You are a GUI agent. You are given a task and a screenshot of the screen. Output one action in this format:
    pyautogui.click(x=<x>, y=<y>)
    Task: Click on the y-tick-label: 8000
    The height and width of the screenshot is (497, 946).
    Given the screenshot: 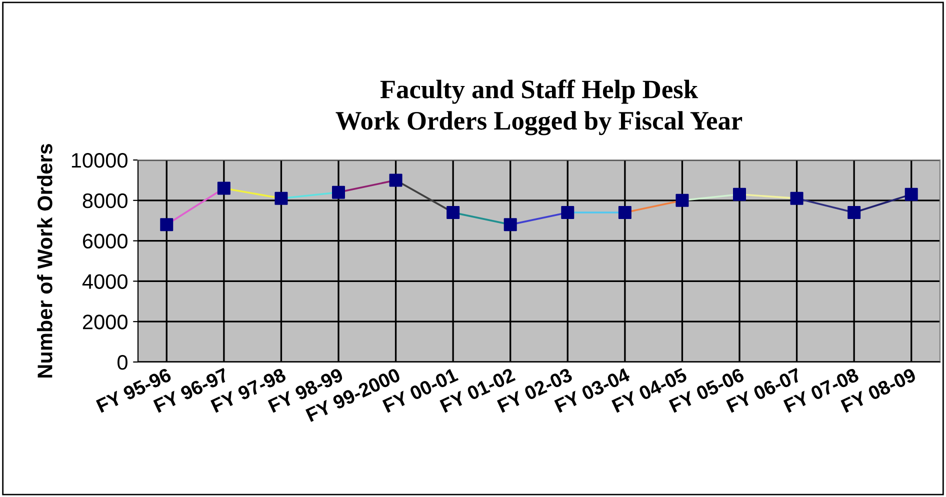 What is the action you would take?
    pyautogui.click(x=105, y=200)
    